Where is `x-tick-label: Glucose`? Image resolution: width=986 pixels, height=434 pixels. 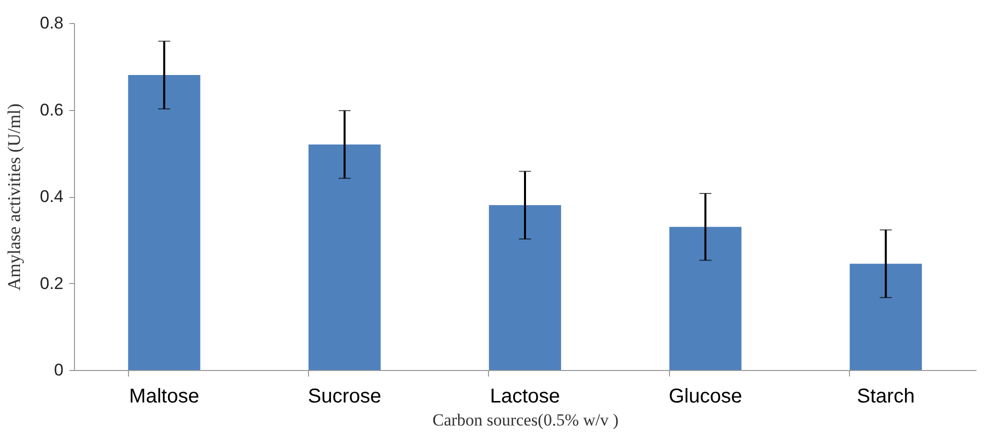 x-tick-label: Glucose is located at coordinates (705, 397).